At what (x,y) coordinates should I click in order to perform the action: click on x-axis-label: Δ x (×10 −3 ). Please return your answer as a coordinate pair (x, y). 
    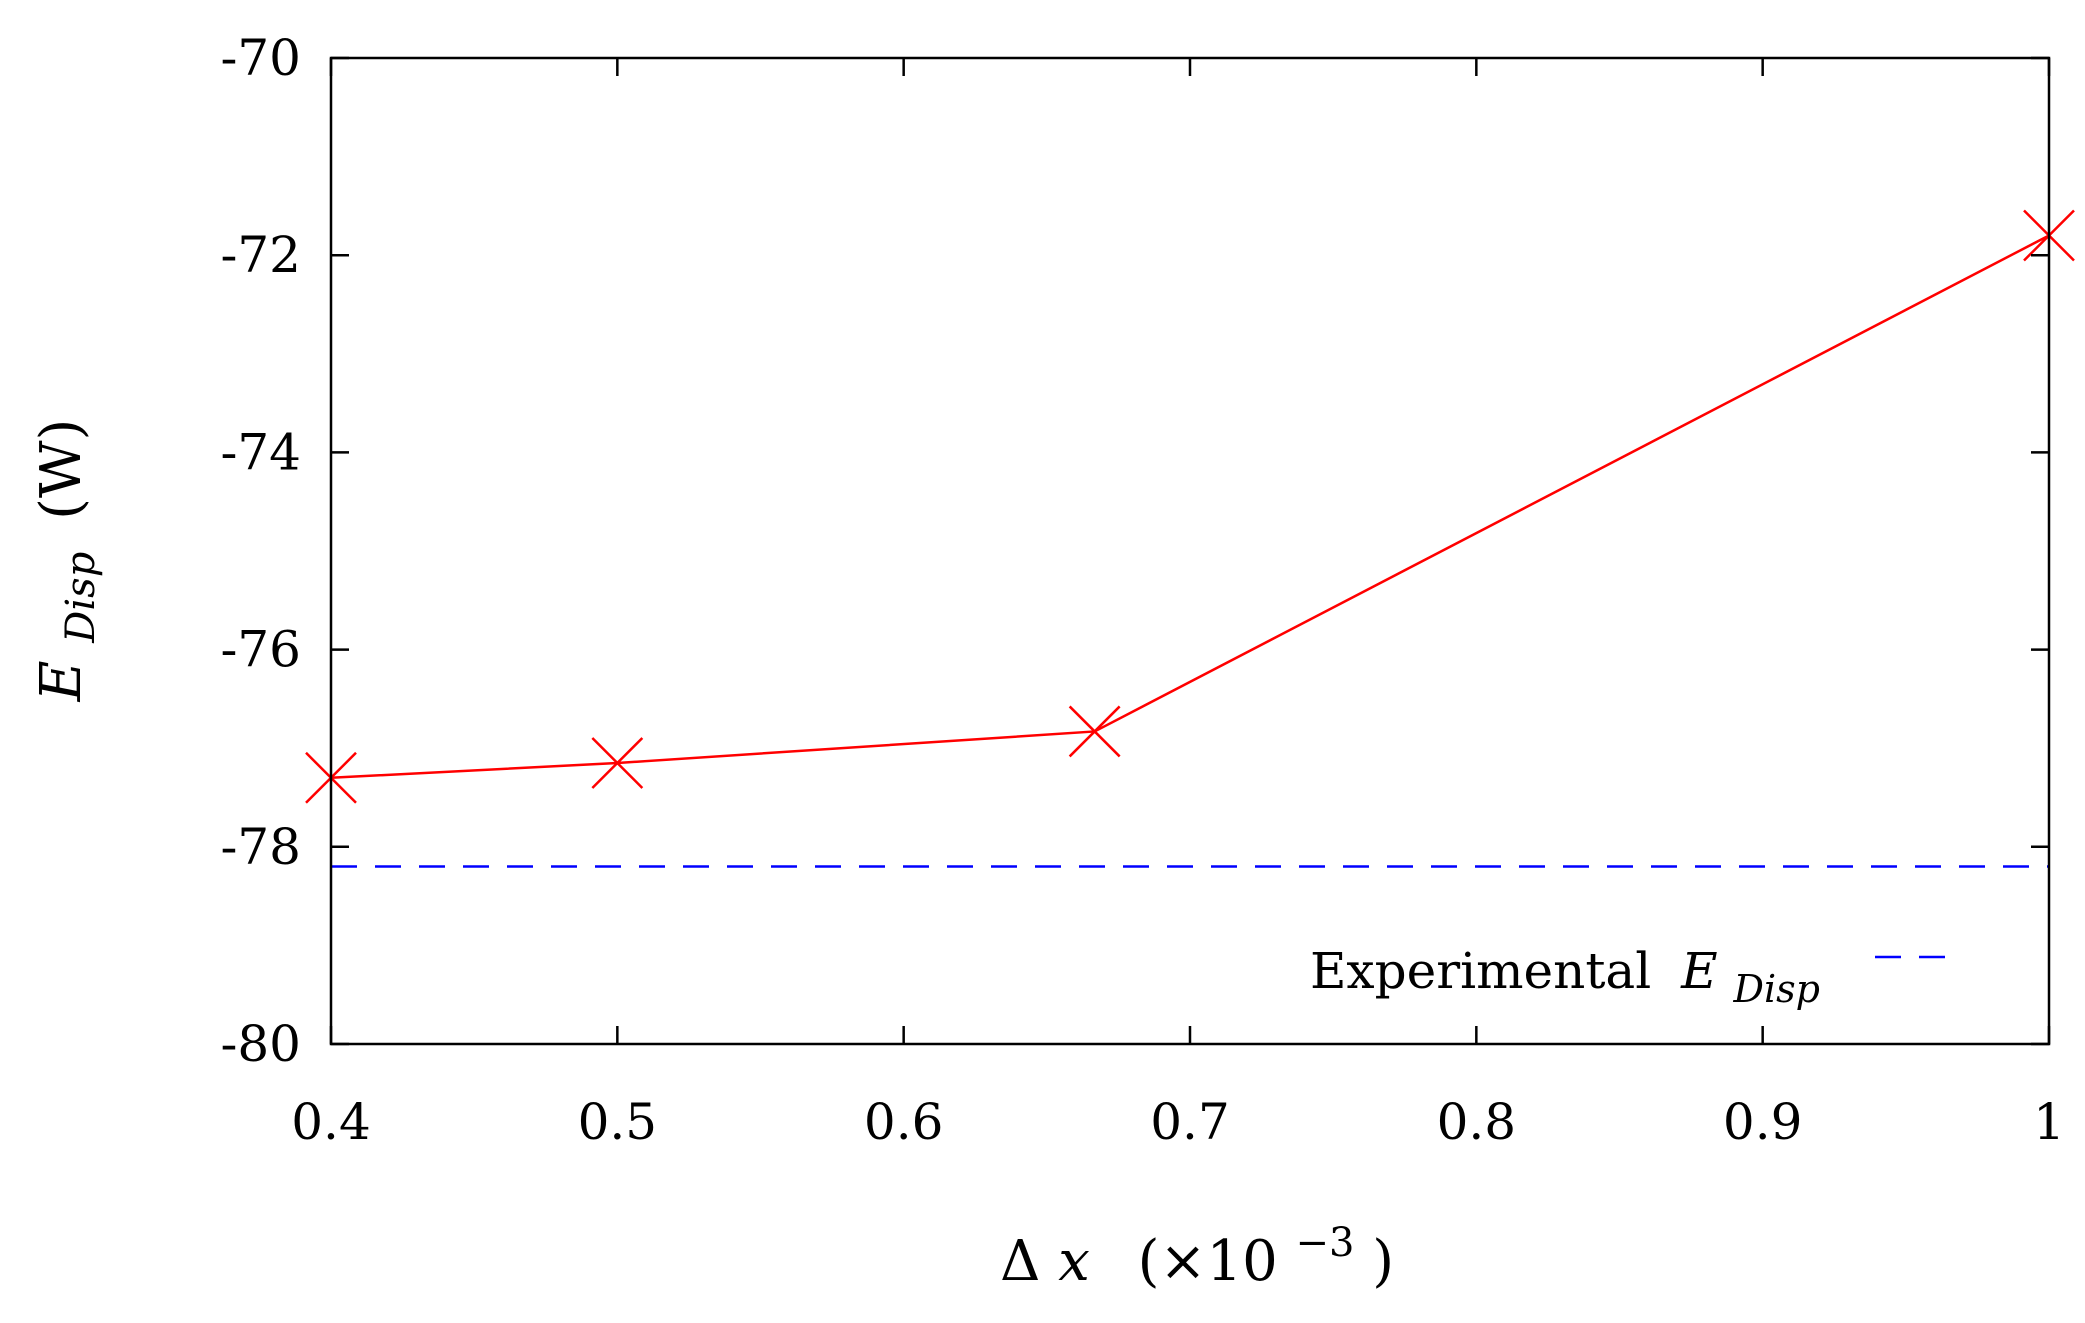
    Looking at the image, I should click on (1197, 1249).